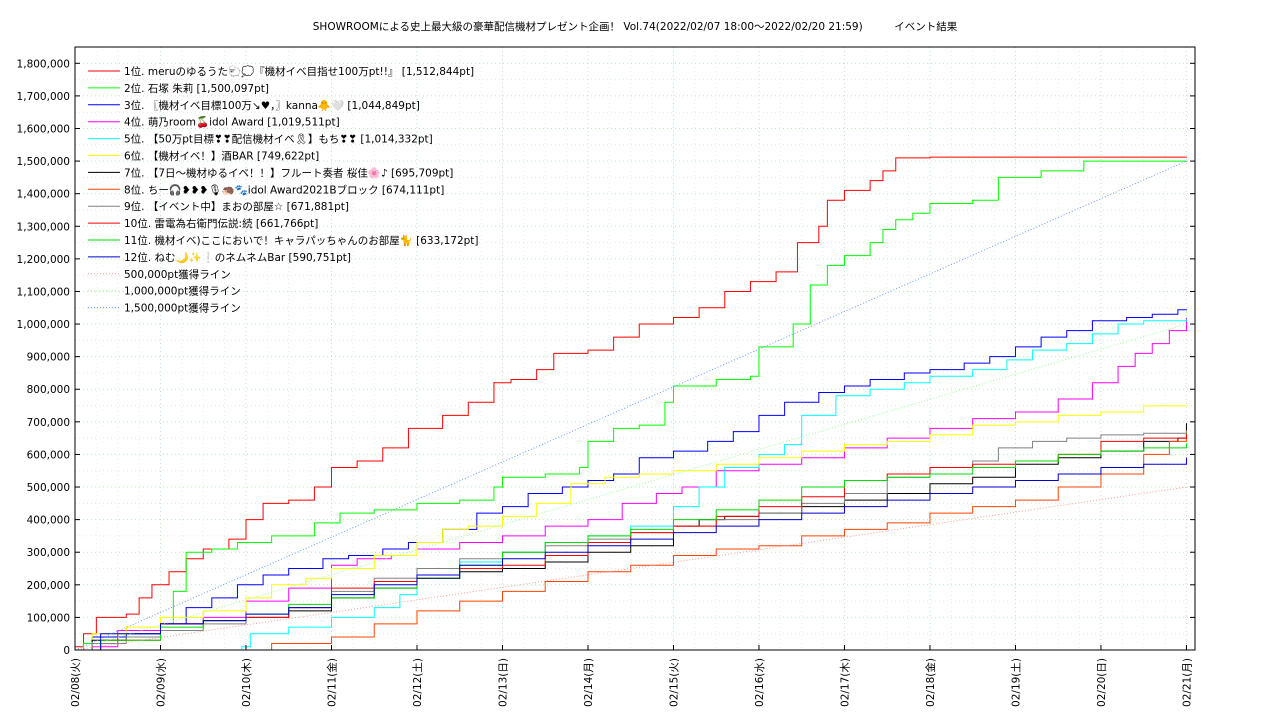 Image resolution: width=1280 pixels, height=720 pixels. What do you see at coordinates (182, 308) in the screenshot?
I see `legend-label: 1,500,000pt獲得ライン` at bounding box center [182, 308].